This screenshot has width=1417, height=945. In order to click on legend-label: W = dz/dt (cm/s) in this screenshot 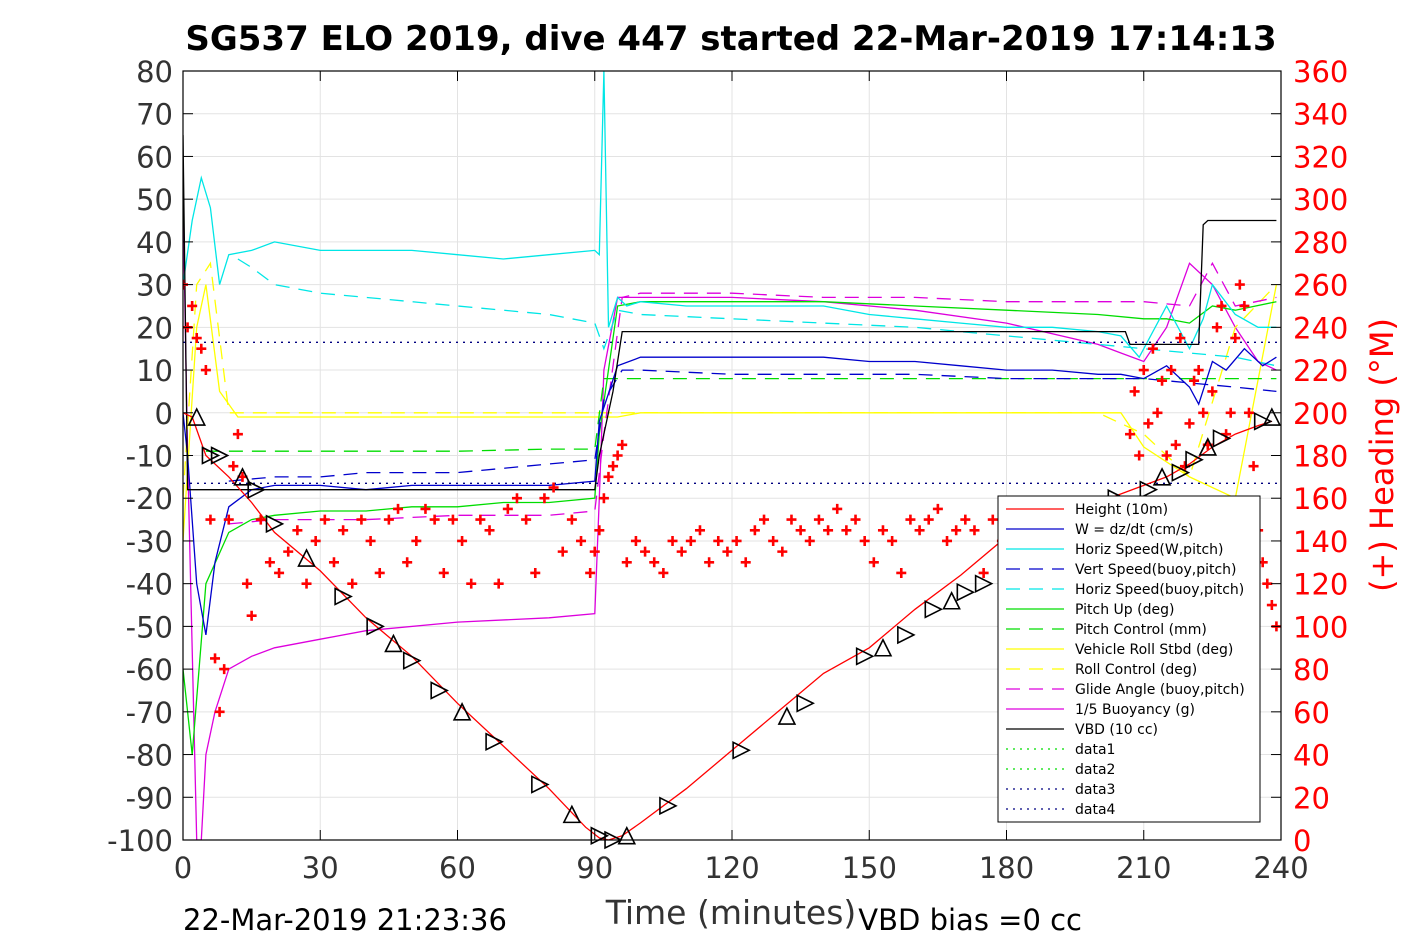, I will do `click(1134, 530)`.